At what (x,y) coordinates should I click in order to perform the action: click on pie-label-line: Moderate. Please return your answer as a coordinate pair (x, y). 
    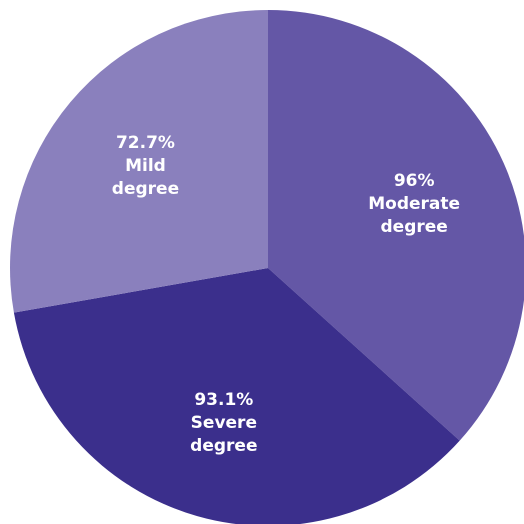
    Looking at the image, I should click on (414, 204).